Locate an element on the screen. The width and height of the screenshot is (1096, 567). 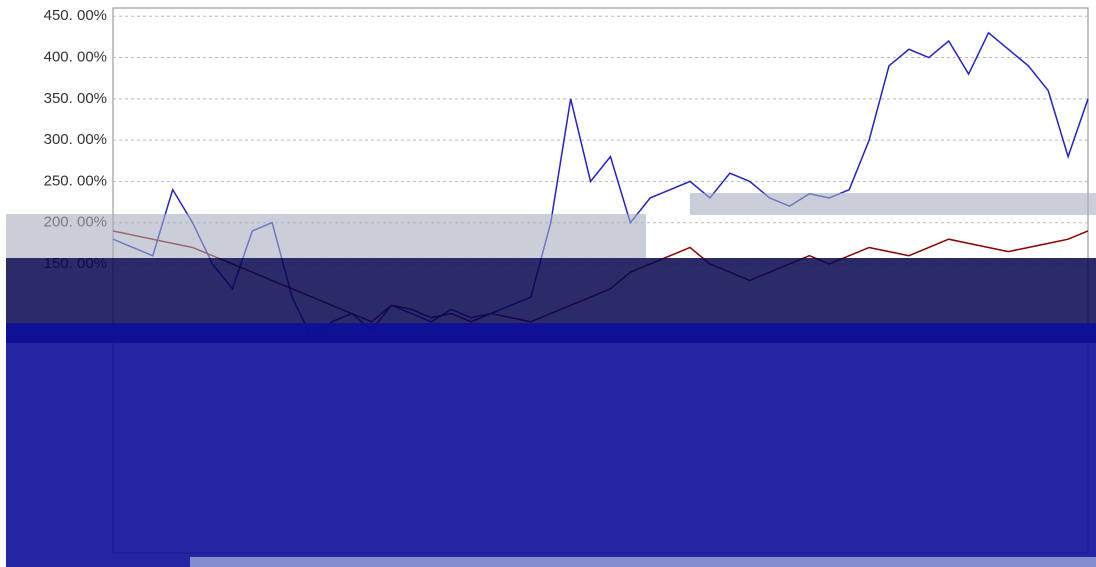
y-tick-label: 400. 00% is located at coordinates (75, 57).